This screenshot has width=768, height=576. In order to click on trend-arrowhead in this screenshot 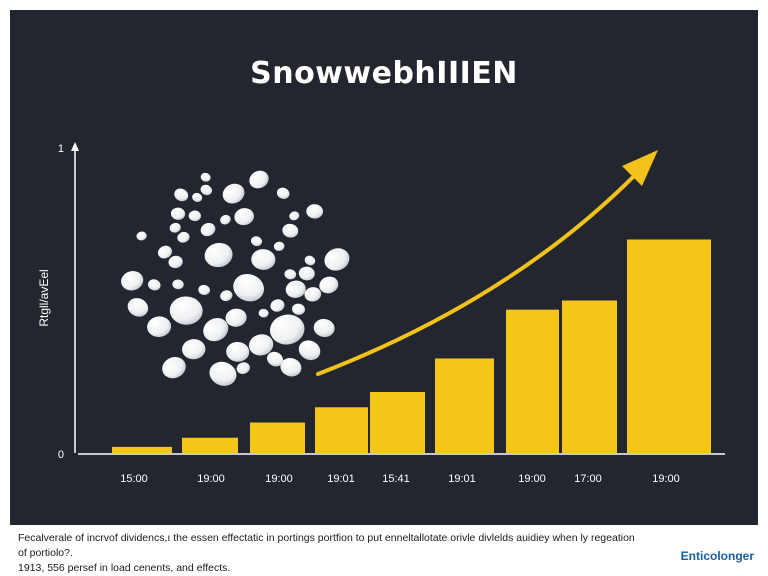, I will do `click(640, 168)`.